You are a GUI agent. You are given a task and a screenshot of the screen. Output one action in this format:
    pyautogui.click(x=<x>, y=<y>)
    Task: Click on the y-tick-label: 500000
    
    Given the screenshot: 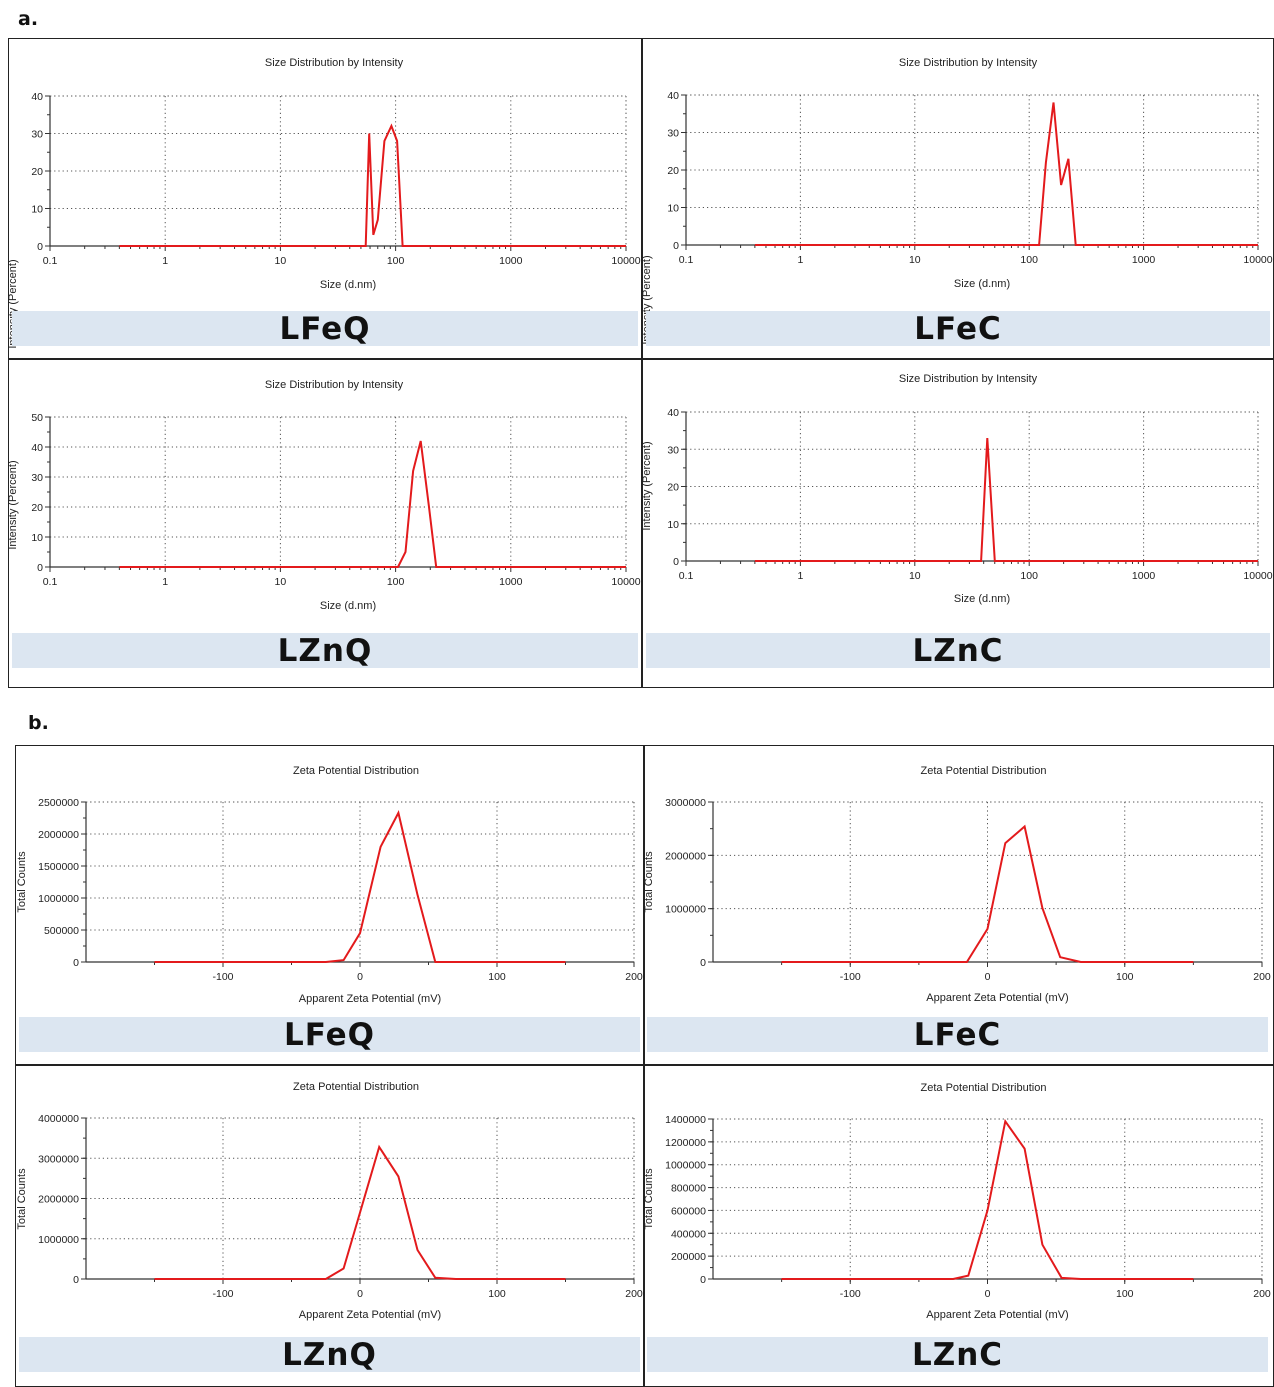 What is the action you would take?
    pyautogui.click(x=61, y=931)
    